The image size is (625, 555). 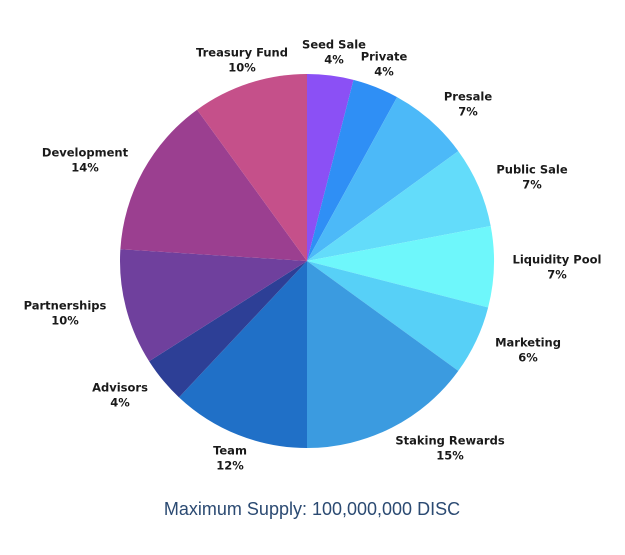 What do you see at coordinates (312, 509) in the screenshot?
I see `caption: Maximum Supply: 100,000,000 DISC` at bounding box center [312, 509].